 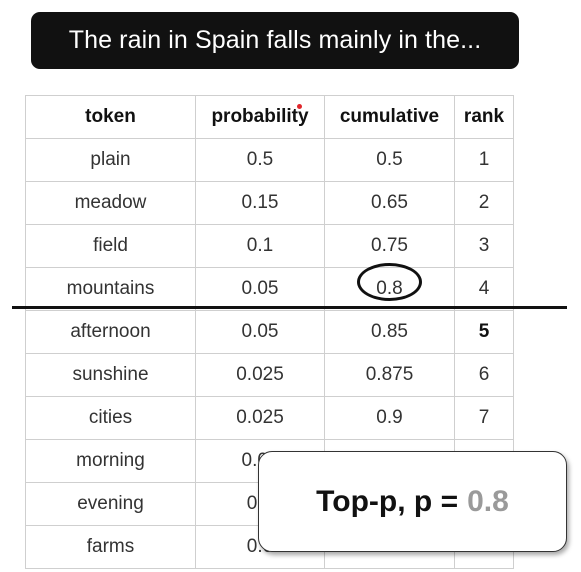 I want to click on table-row: meadow 0.15 0.65 2, so click(x=270, y=203).